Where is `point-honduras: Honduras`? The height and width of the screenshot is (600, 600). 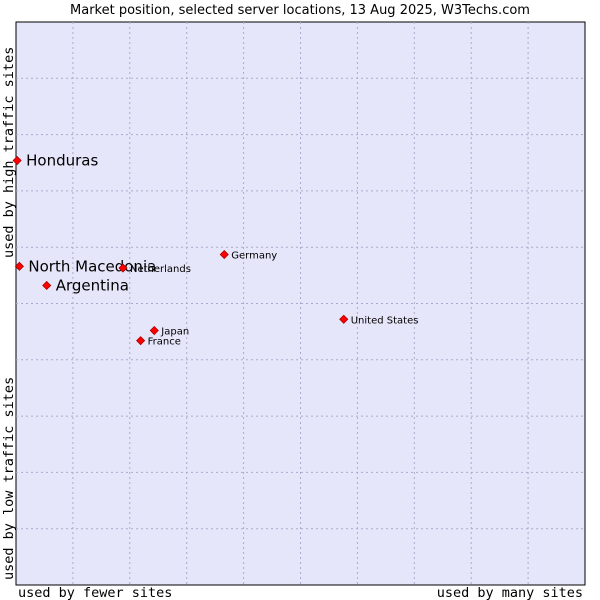 point-honduras: Honduras is located at coordinates (55, 160).